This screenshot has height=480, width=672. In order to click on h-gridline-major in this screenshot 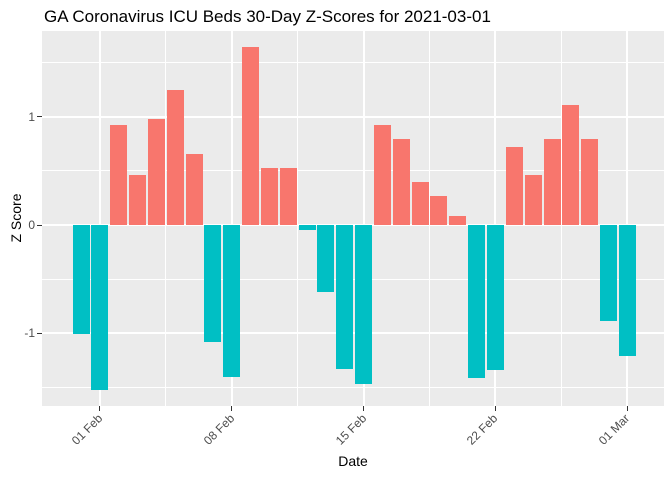, I will do `click(353, 116)`.